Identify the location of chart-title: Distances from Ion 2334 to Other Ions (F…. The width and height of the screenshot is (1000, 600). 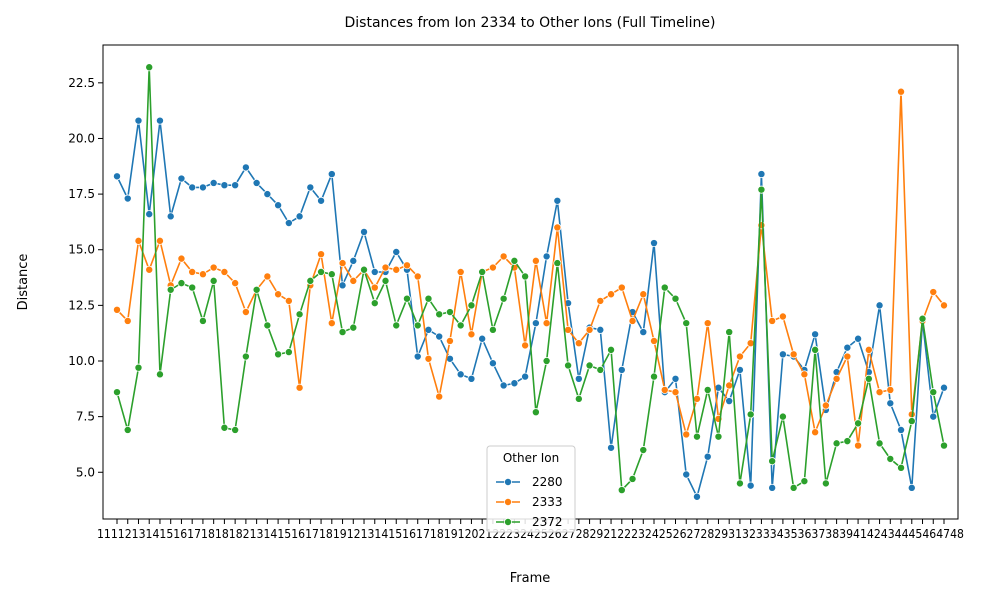
(530, 23).